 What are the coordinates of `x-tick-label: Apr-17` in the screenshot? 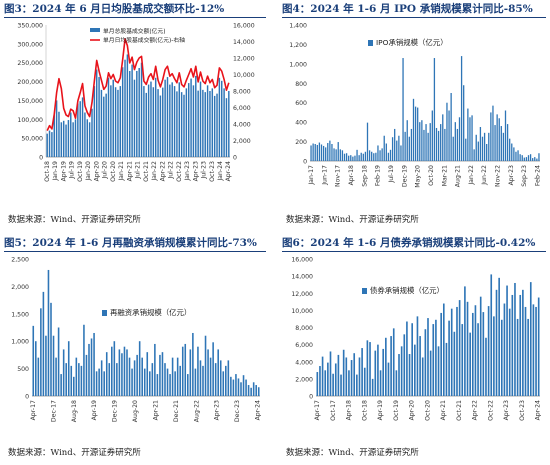 It's located at (33, 410).